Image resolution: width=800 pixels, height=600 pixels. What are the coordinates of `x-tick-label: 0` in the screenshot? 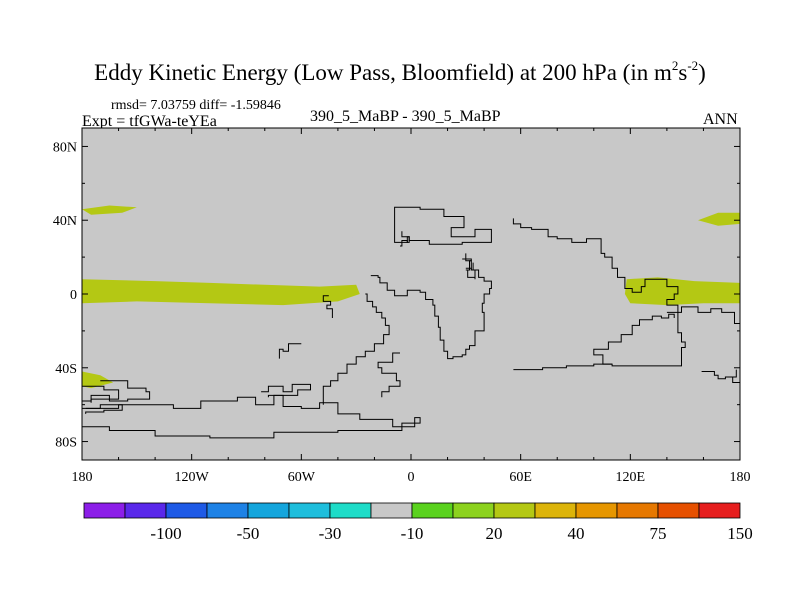 It's located at (411, 477).